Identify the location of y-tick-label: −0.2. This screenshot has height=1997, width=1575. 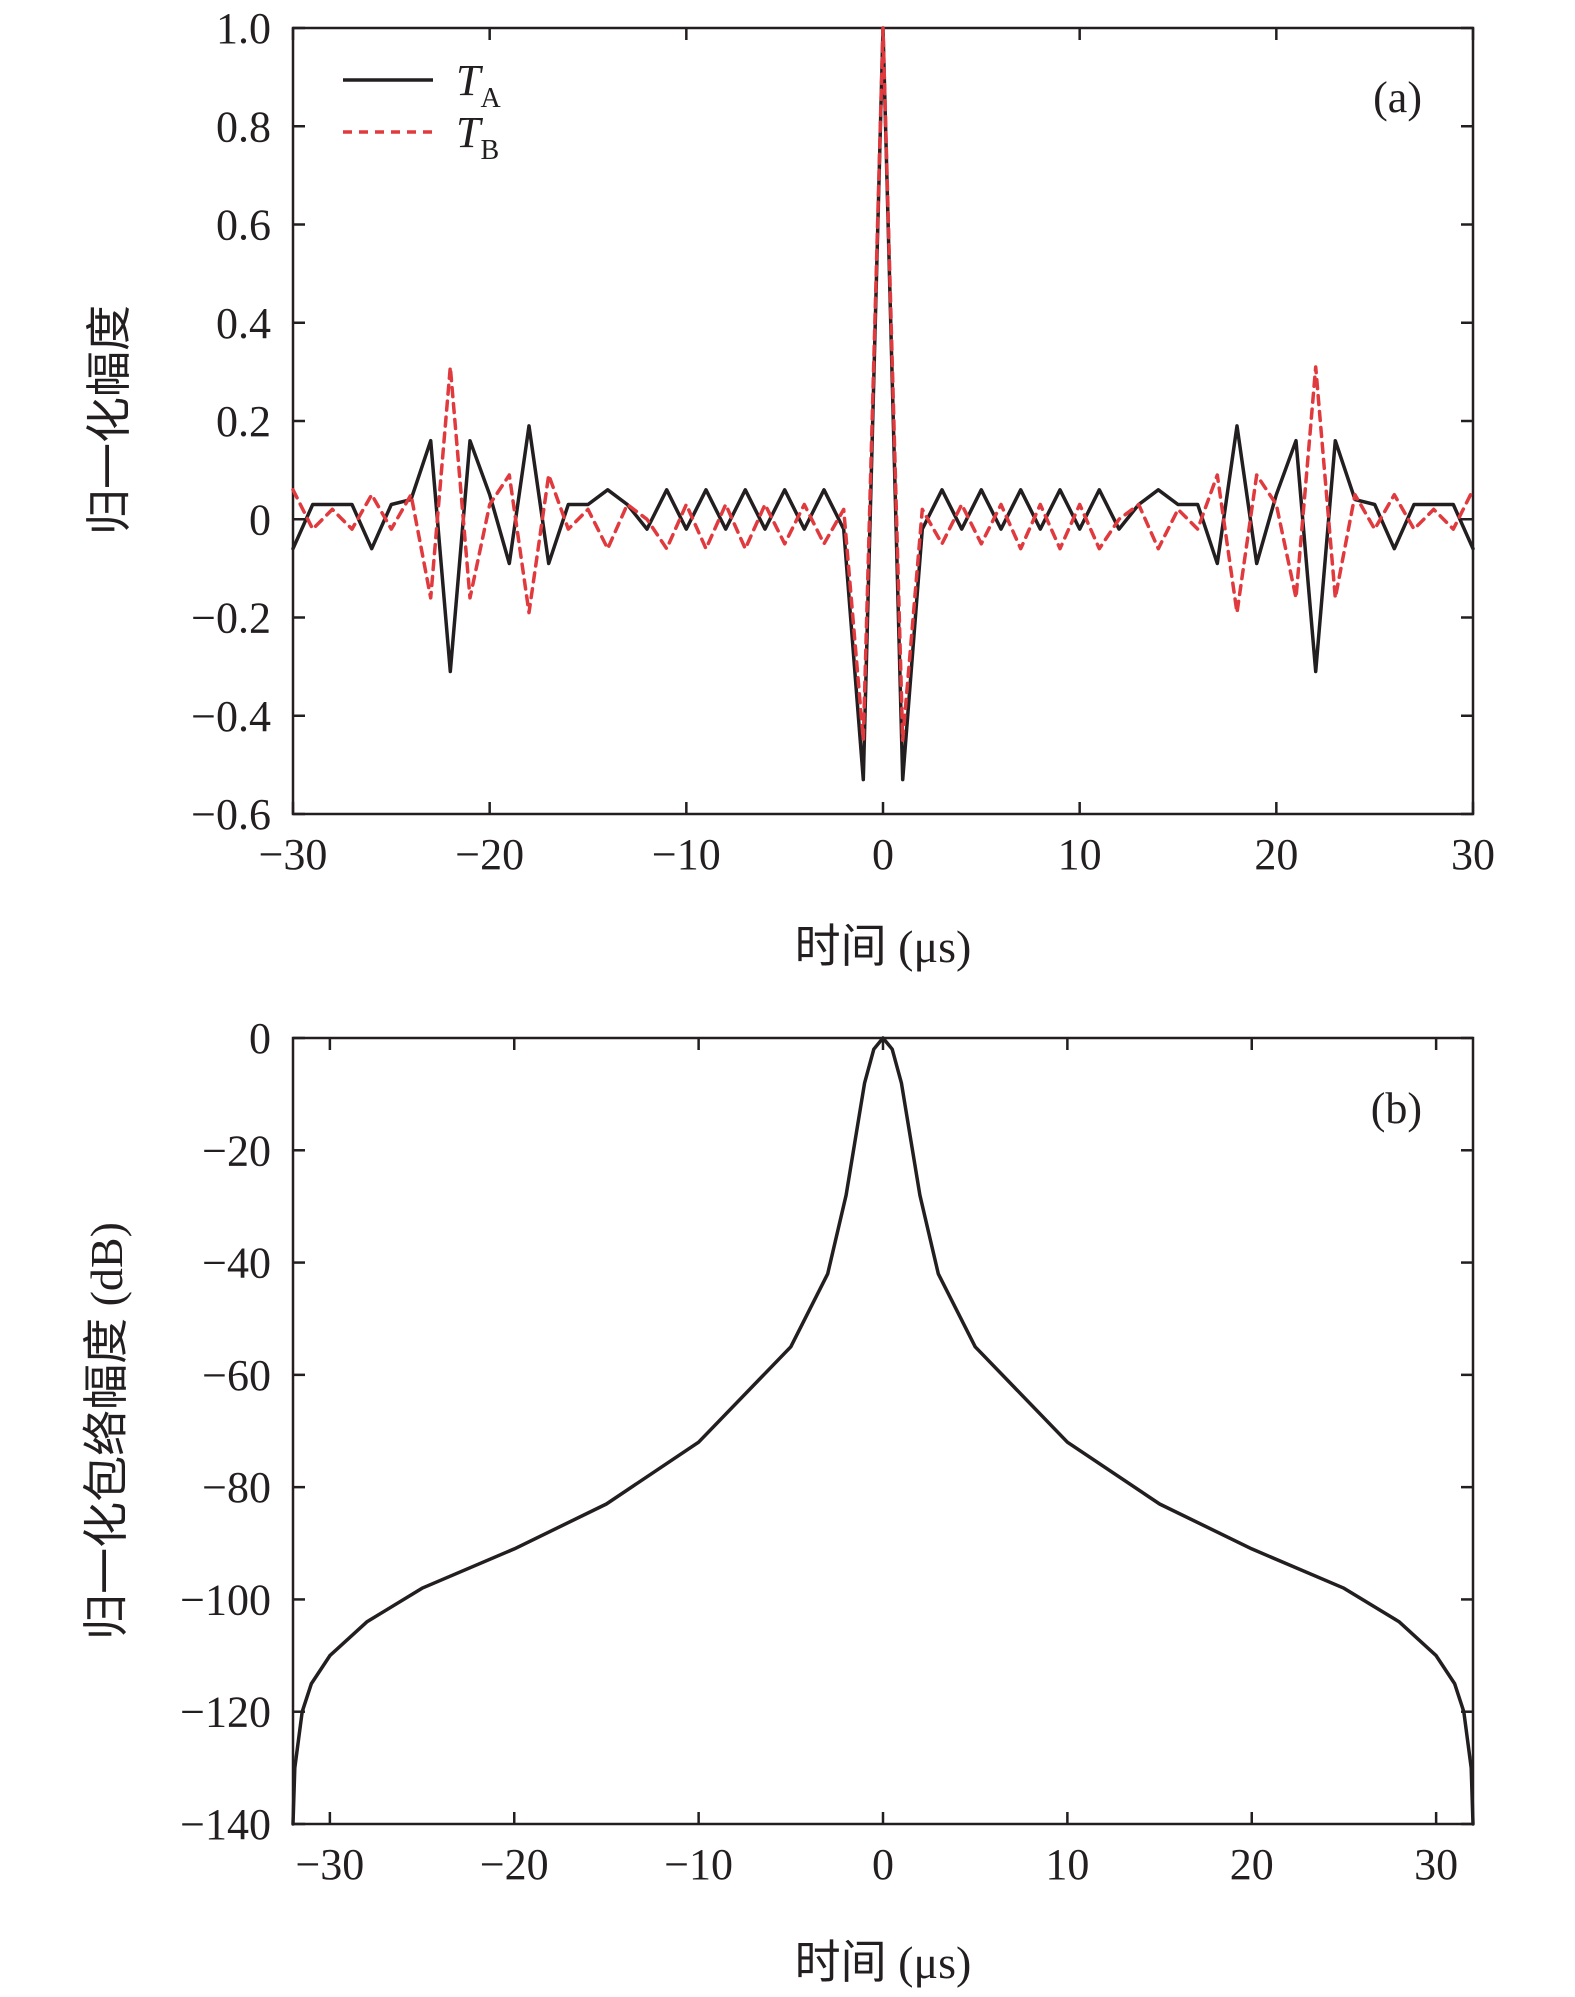
(231, 618).